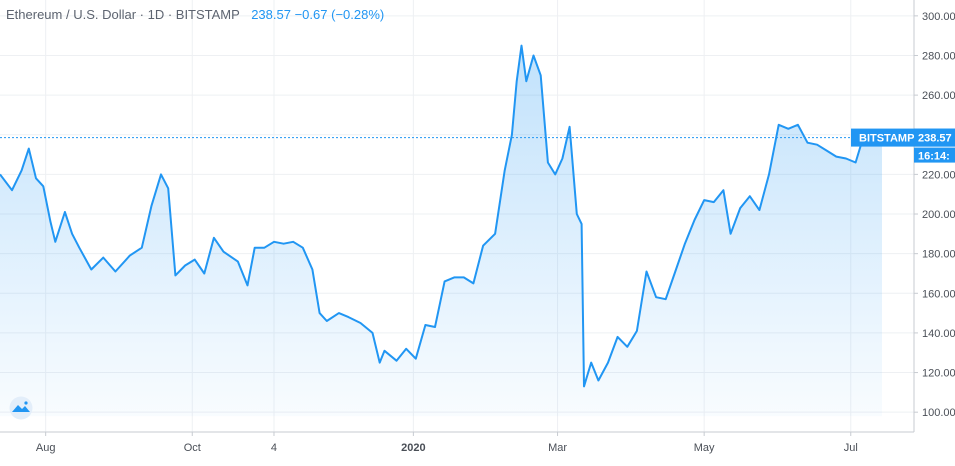 The image size is (955, 466). I want to click on x-tick-label: 4, so click(274, 448).